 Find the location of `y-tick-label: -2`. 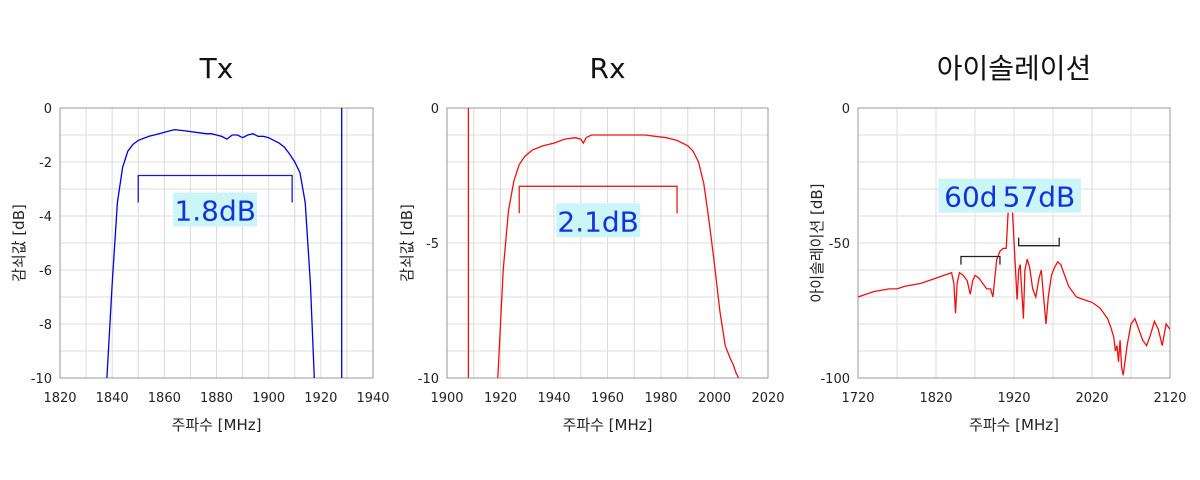

y-tick-label: -2 is located at coordinates (45, 163).